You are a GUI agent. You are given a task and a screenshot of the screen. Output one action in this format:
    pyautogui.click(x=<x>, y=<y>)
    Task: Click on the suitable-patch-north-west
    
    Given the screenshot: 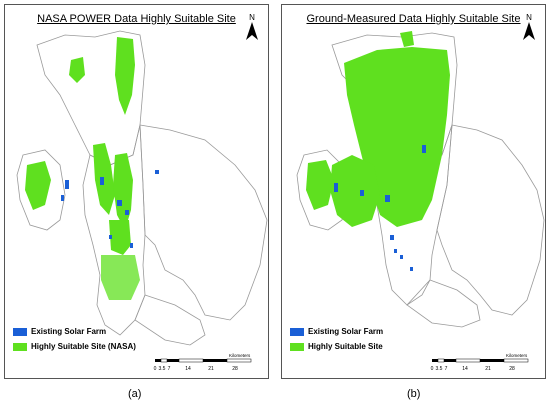 What is the action you would take?
    pyautogui.click(x=77, y=70)
    